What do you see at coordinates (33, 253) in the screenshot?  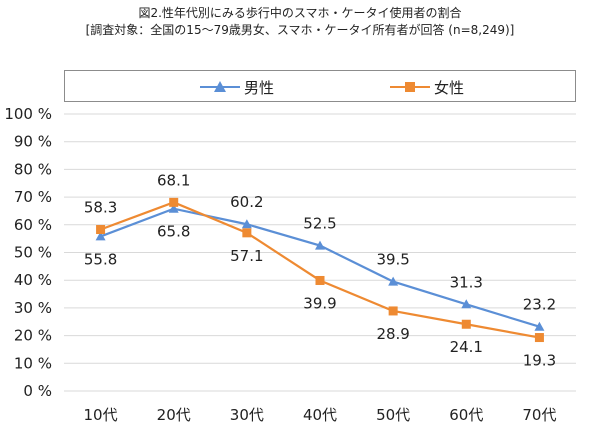 I see `y-tick-label: 50 %` at bounding box center [33, 253].